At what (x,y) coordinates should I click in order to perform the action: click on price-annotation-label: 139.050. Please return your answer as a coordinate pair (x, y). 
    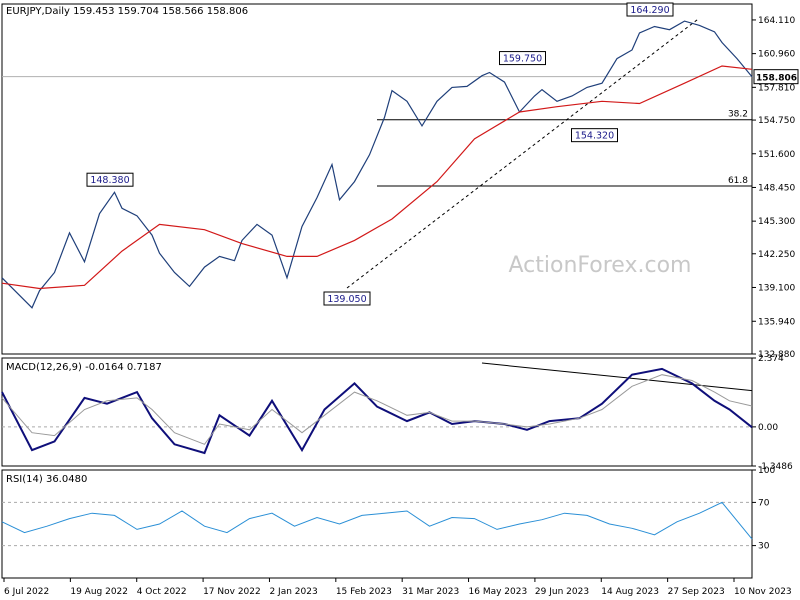
    Looking at the image, I should click on (346, 299).